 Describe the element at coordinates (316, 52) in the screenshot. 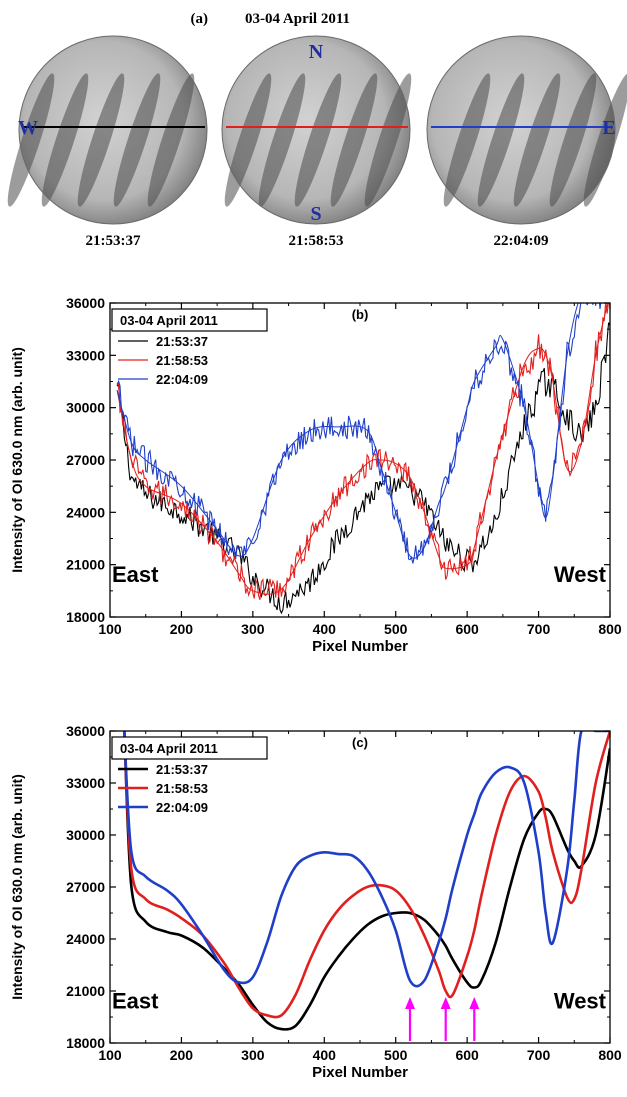

I see `direction-north: N` at that location.